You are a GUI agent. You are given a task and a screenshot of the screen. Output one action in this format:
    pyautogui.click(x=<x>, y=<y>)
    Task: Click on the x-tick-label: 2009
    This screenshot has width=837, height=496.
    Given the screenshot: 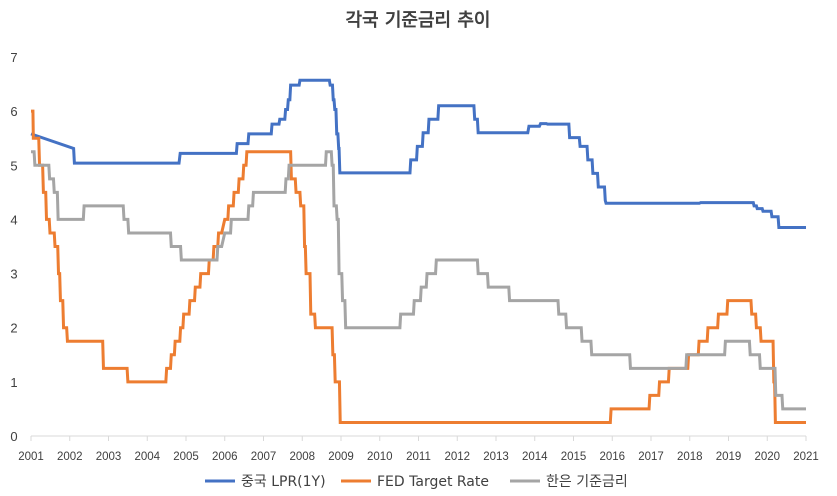 What is the action you would take?
    pyautogui.click(x=341, y=457)
    